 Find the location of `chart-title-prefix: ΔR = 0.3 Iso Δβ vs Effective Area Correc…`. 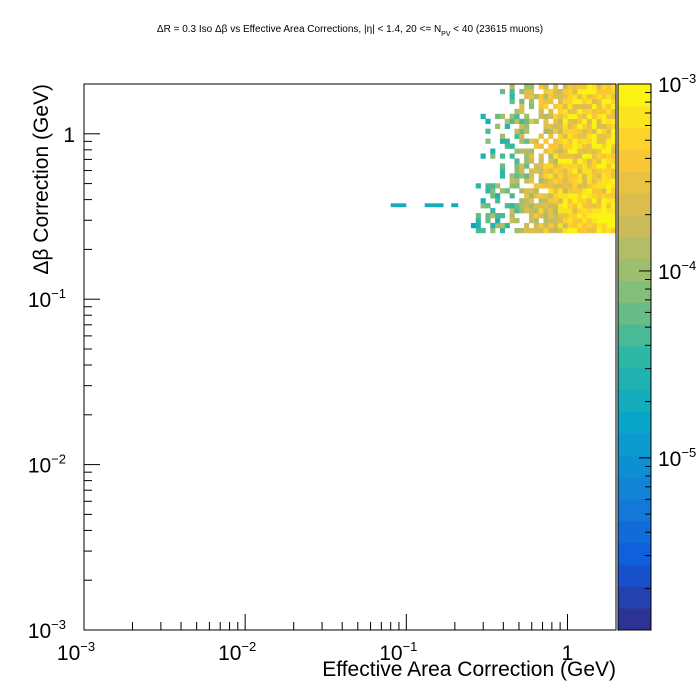

chart-title-prefix: ΔR = 0.3 Iso Δβ vs Effective Area Correc… is located at coordinates (299, 29).